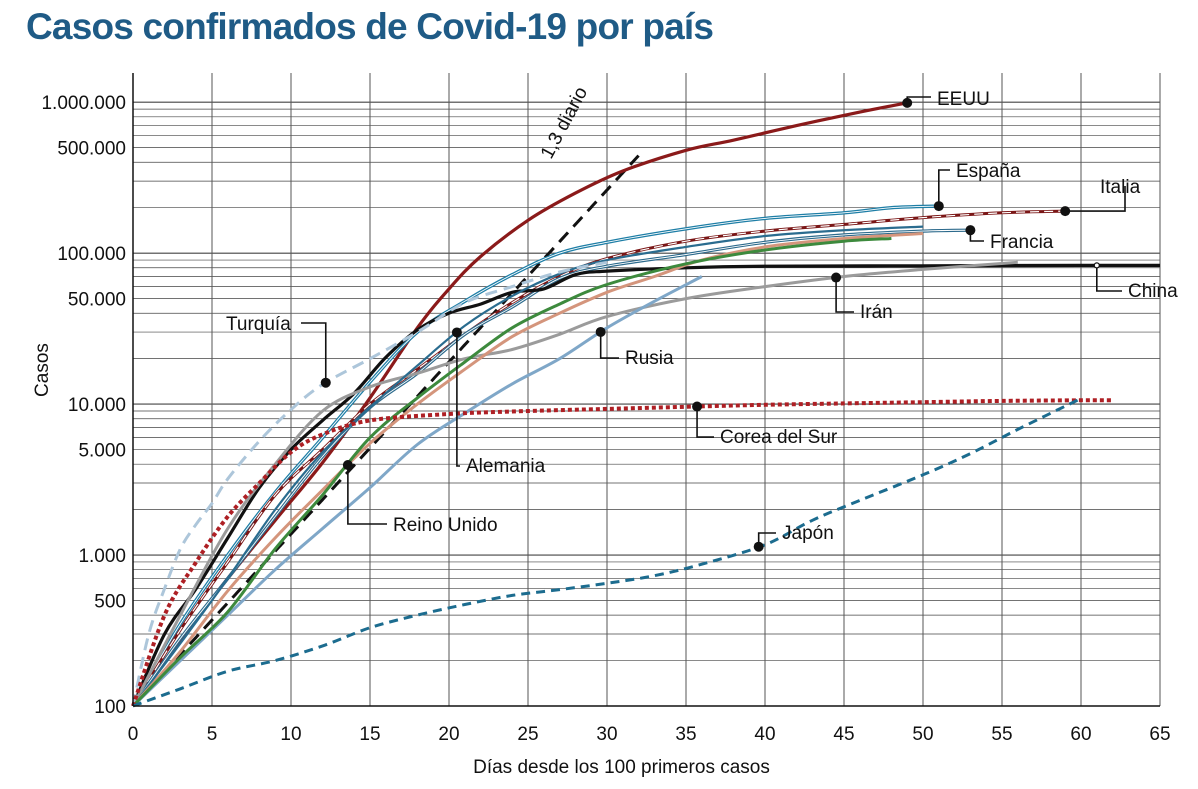  I want to click on series-label-rusia: Rusia, so click(649, 358).